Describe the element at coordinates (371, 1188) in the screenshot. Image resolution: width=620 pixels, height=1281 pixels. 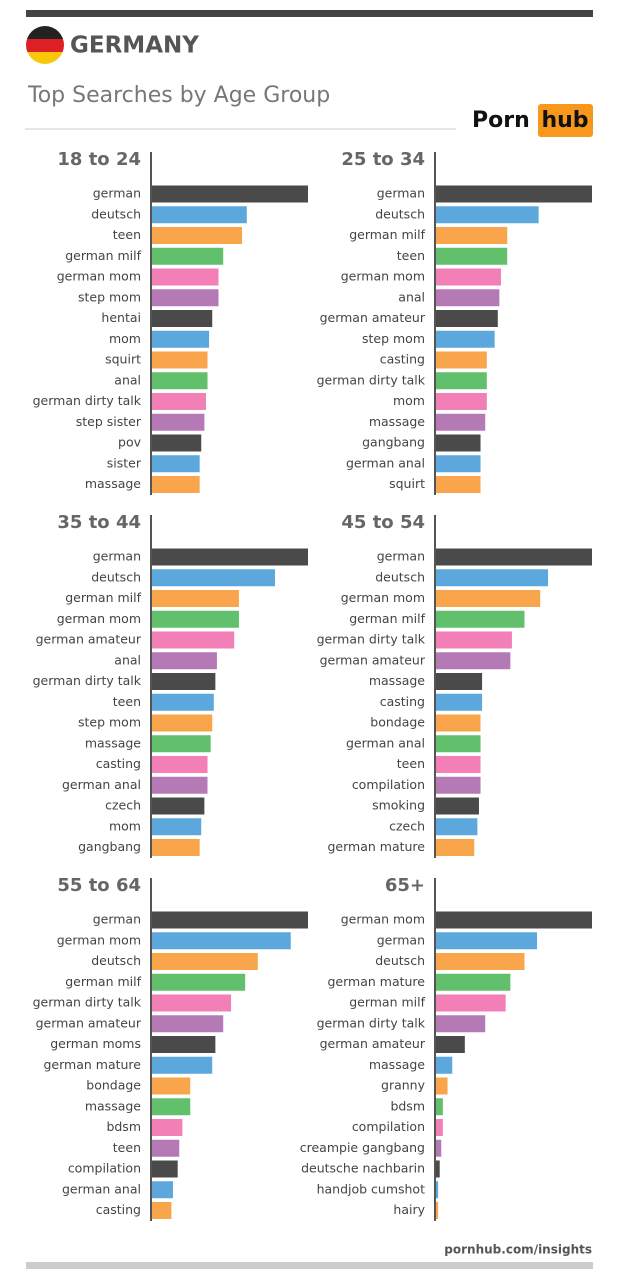
I see `category-label: handjob cumshot` at that location.